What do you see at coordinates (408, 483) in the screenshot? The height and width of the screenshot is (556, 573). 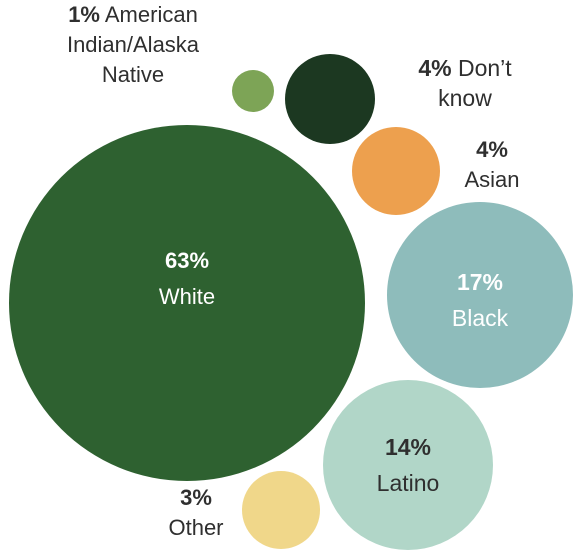 I see `bubble-label-latino: Latino` at bounding box center [408, 483].